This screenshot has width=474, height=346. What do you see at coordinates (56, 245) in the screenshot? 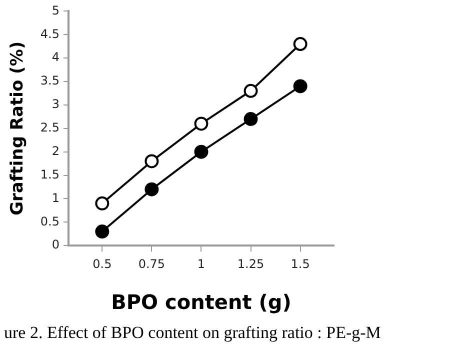
I see `y-tick-label: 0` at bounding box center [56, 245].